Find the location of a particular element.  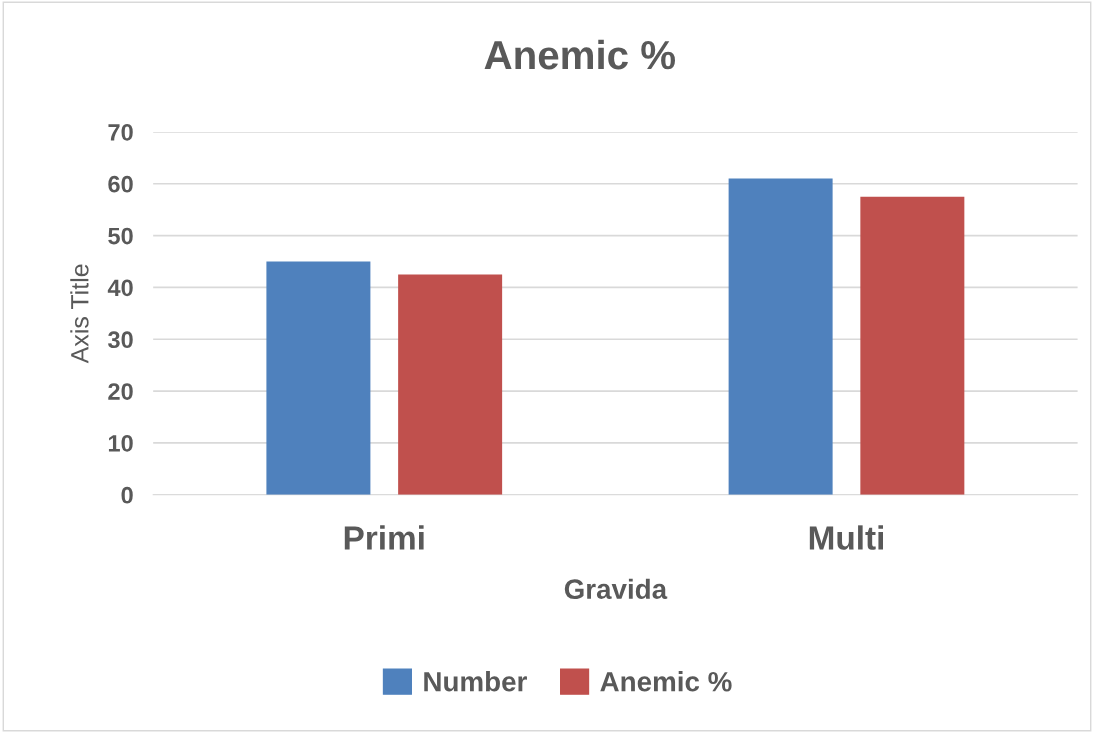

y-tick-label: 10 is located at coordinates (120, 443).